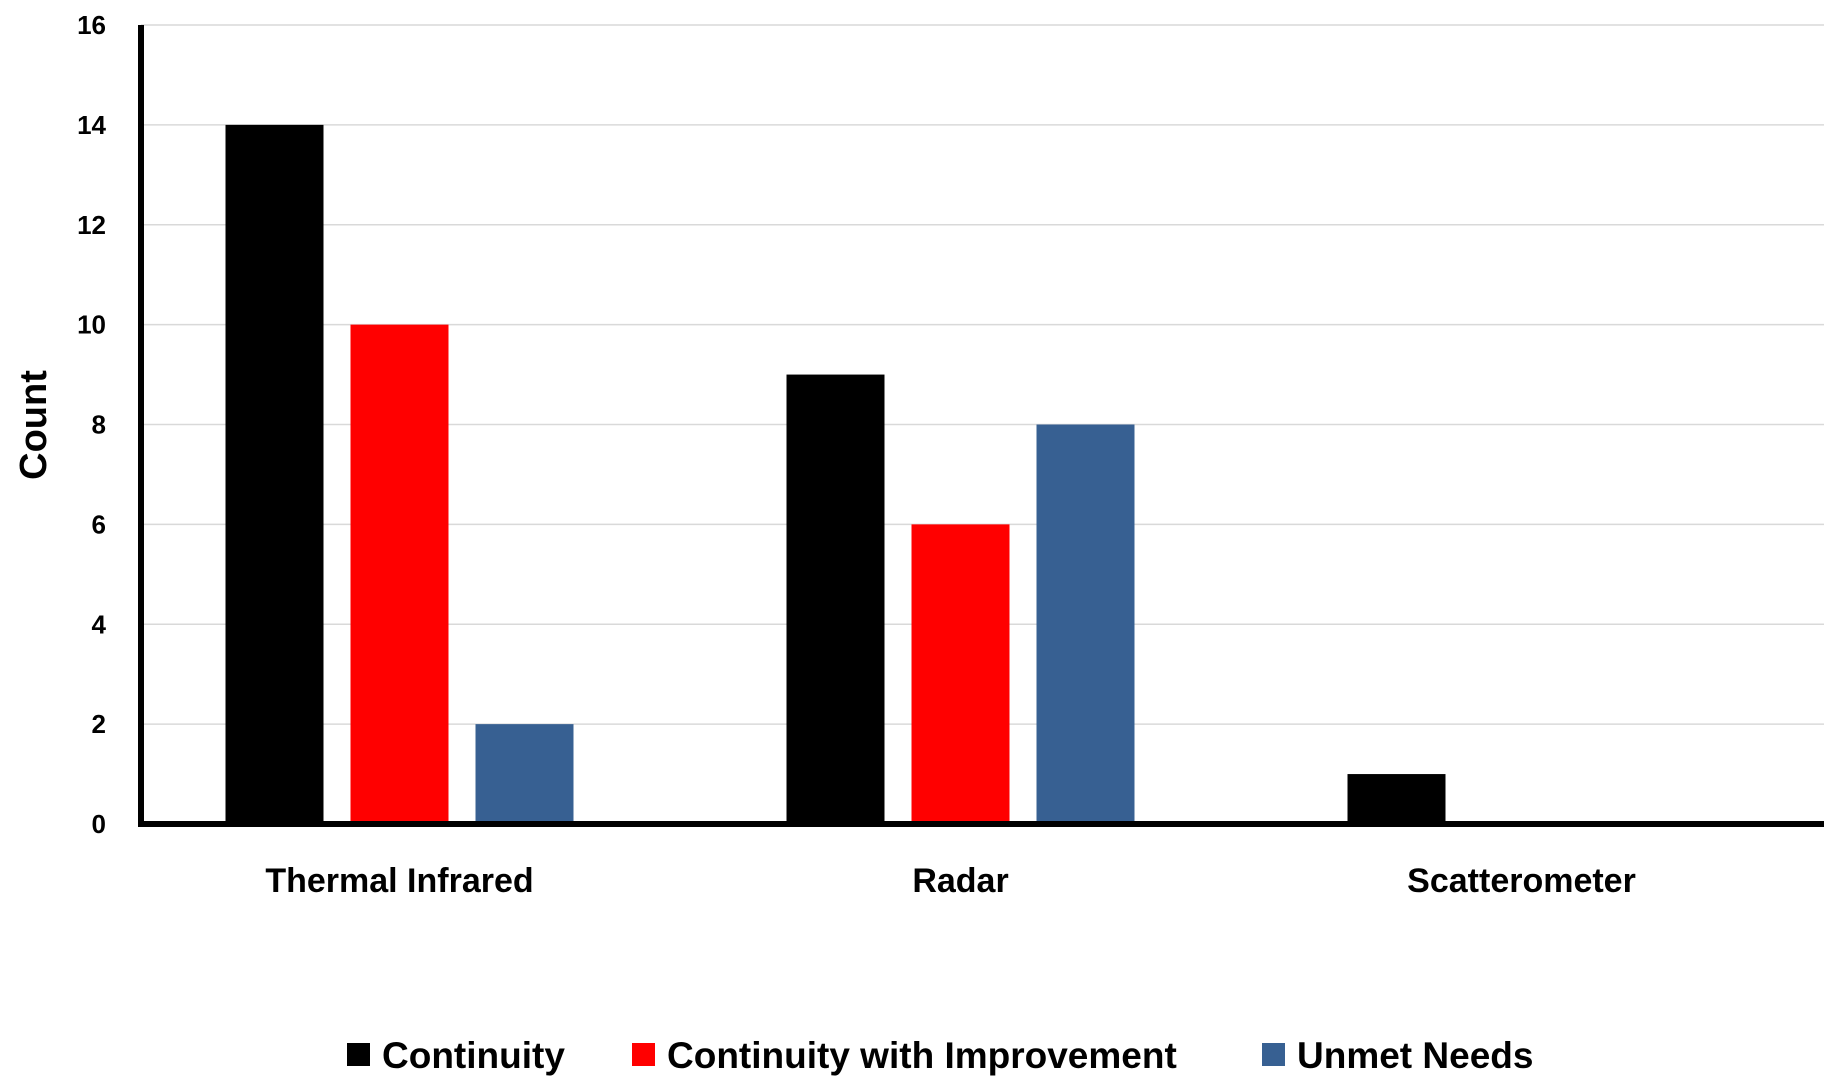 This screenshot has height=1078, width=1841. What do you see at coordinates (91, 225) in the screenshot?
I see `y-tick-label: 12` at bounding box center [91, 225].